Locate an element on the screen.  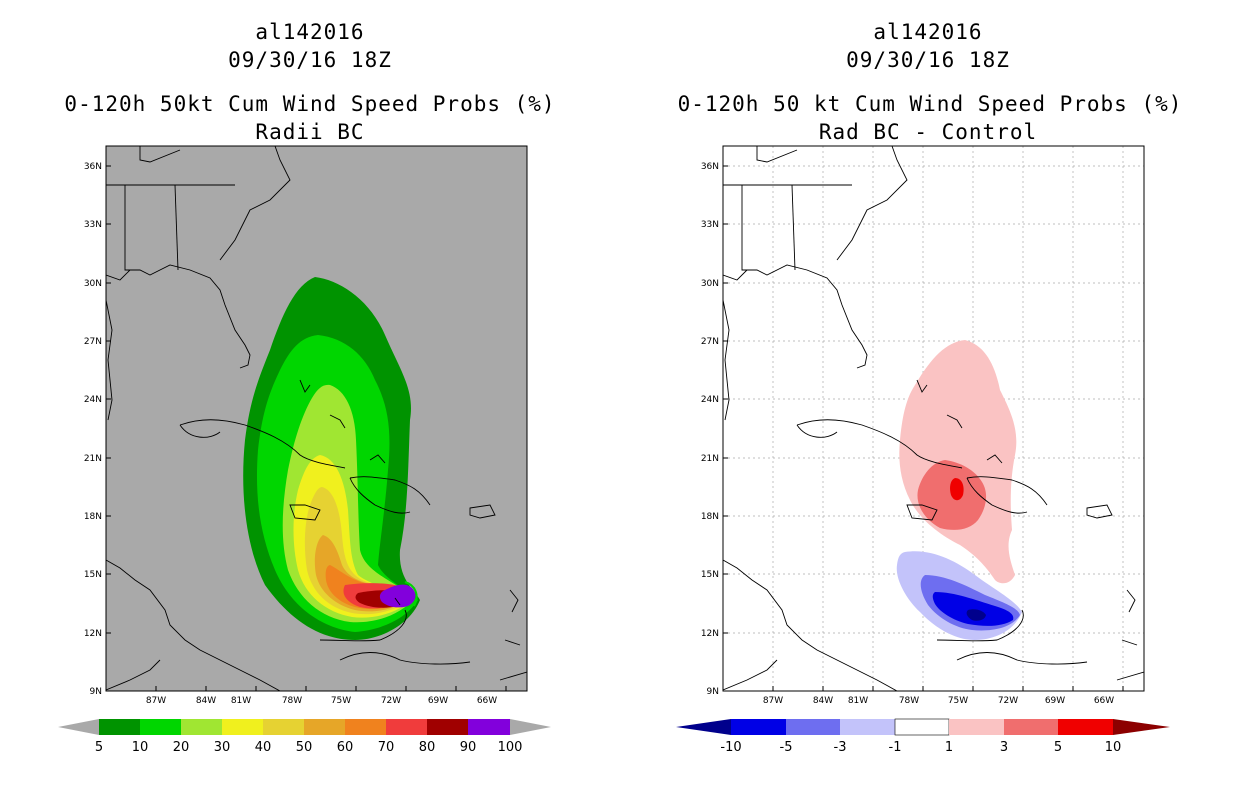
left-colorbar-high-arrow is located at coordinates (530, 727).